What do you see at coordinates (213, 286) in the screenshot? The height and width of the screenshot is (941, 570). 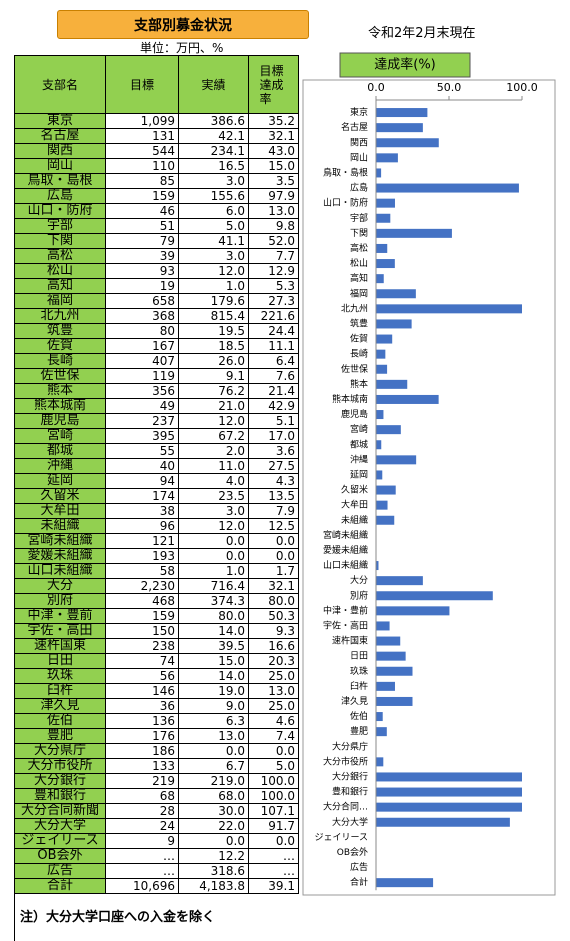 I see `cell: 1.0` at bounding box center [213, 286].